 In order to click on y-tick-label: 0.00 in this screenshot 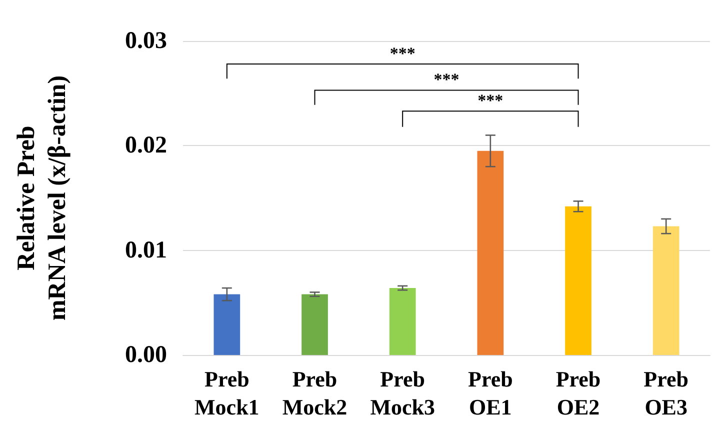, I will do `click(146, 355)`.